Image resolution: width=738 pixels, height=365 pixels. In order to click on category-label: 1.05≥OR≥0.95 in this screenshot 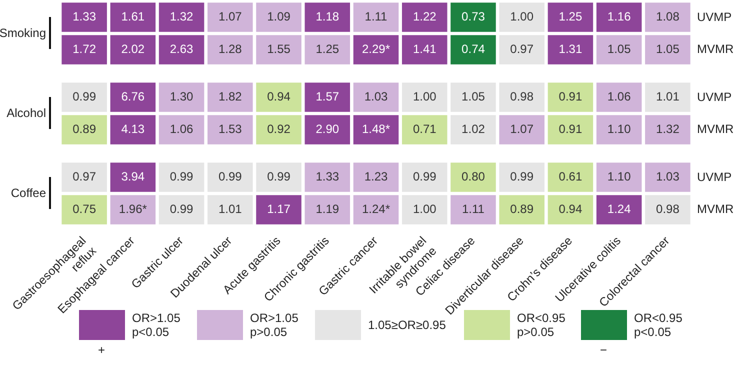, I will do `click(407, 325)`.